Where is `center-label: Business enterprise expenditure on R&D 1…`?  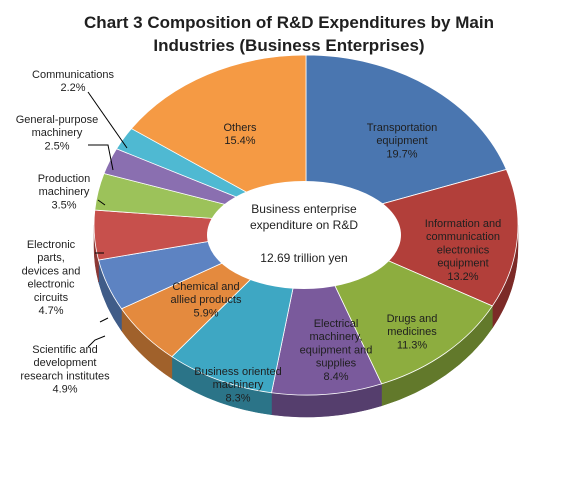 center-label: Business enterprise expenditure on R&D 1… is located at coordinates (304, 233).